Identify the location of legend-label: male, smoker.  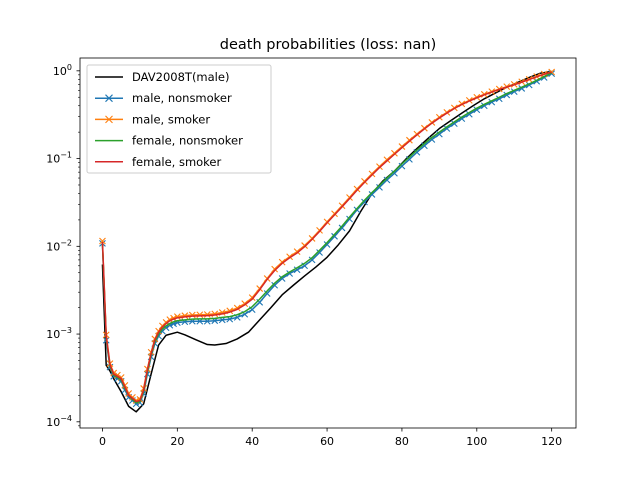
(171, 119).